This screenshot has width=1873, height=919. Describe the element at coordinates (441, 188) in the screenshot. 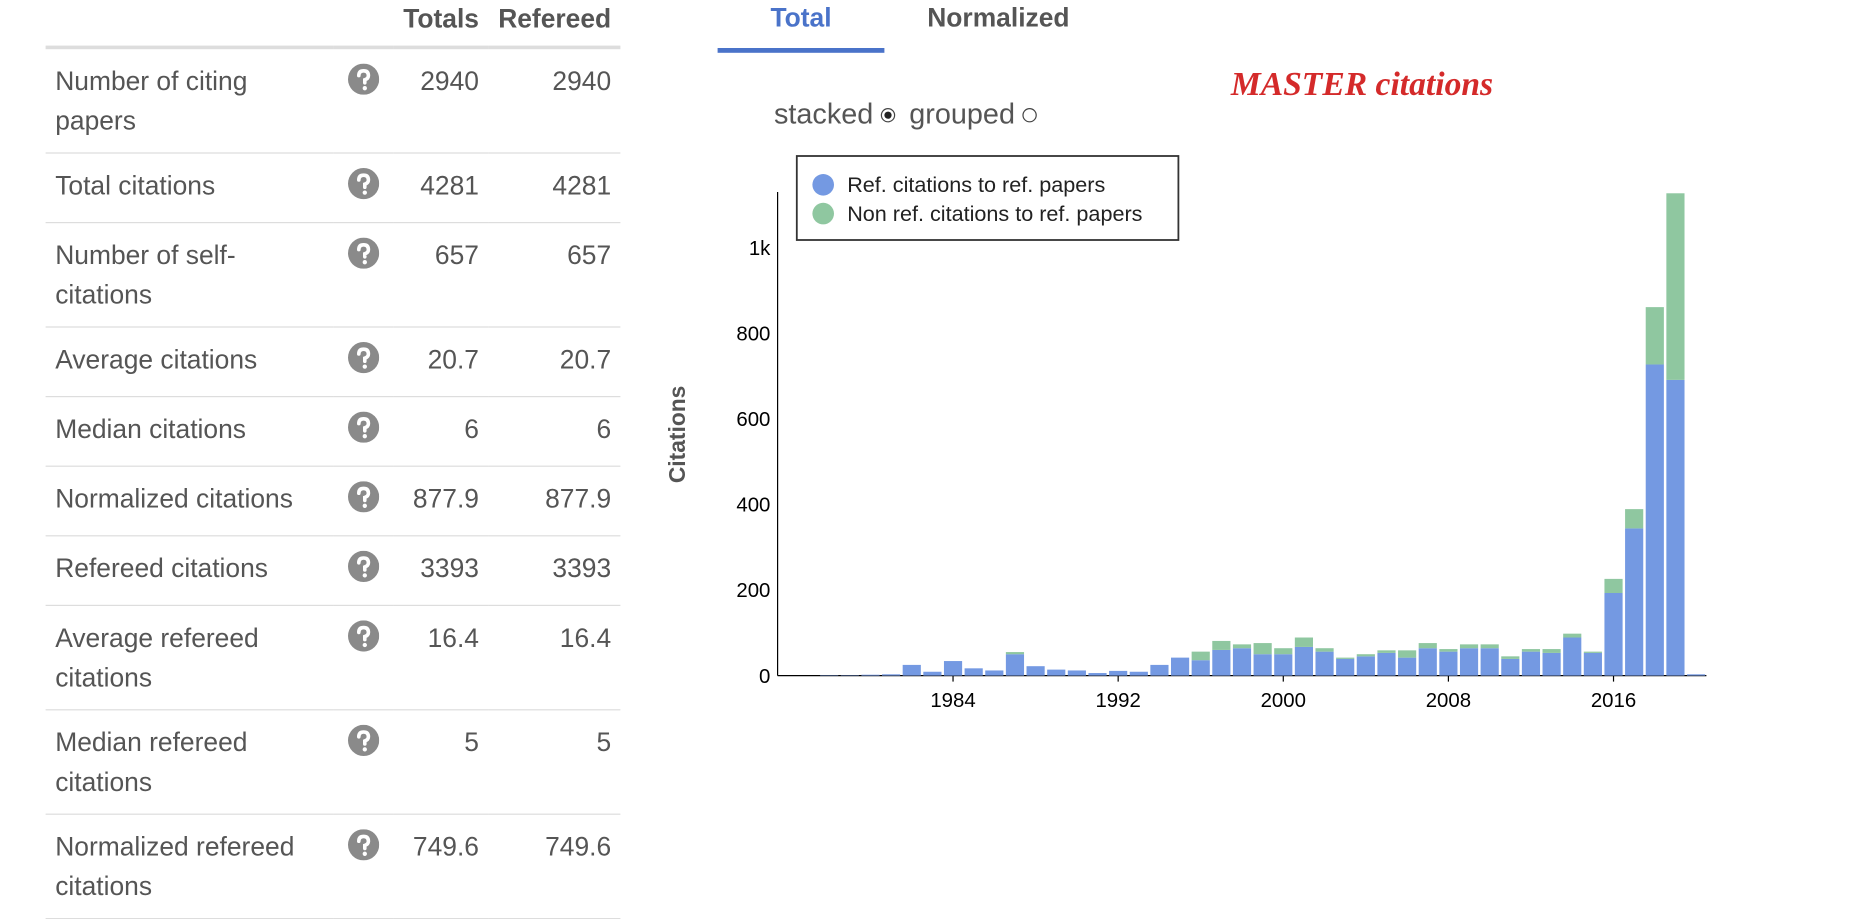

I see `totals-value: 4281` at that location.